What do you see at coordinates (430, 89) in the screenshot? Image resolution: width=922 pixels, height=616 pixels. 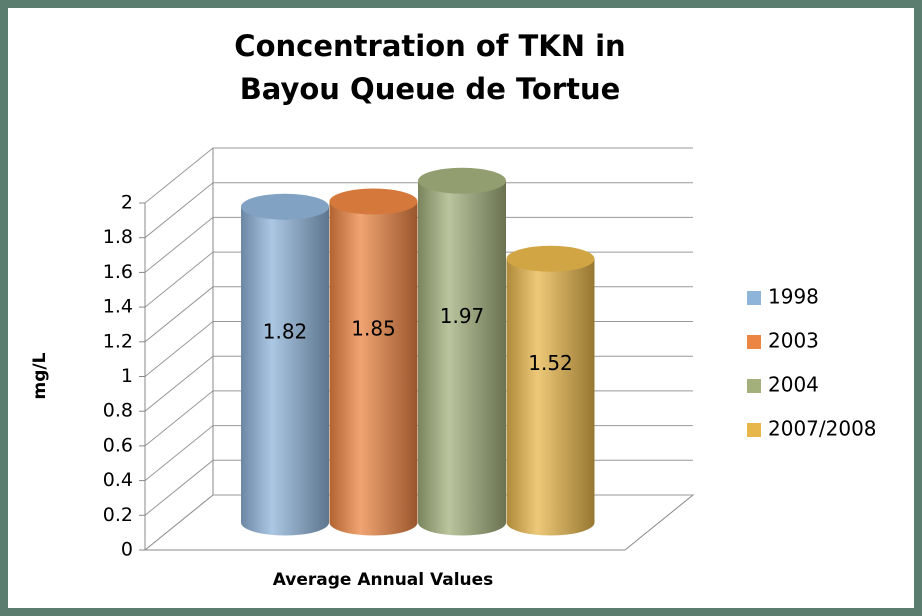 I see `chart-title: Bayou Queue de Tortue` at bounding box center [430, 89].